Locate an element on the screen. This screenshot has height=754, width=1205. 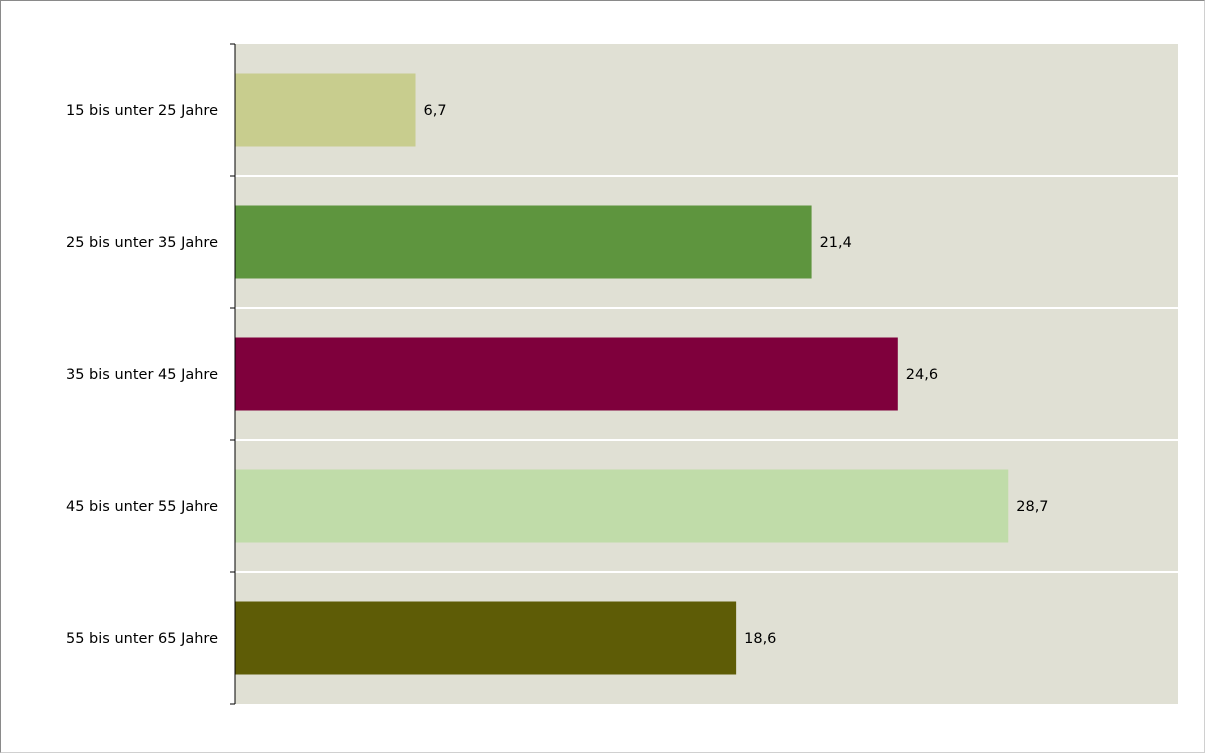
category-tick-label: 15 bis unter 25 Jahre is located at coordinates (142, 111).